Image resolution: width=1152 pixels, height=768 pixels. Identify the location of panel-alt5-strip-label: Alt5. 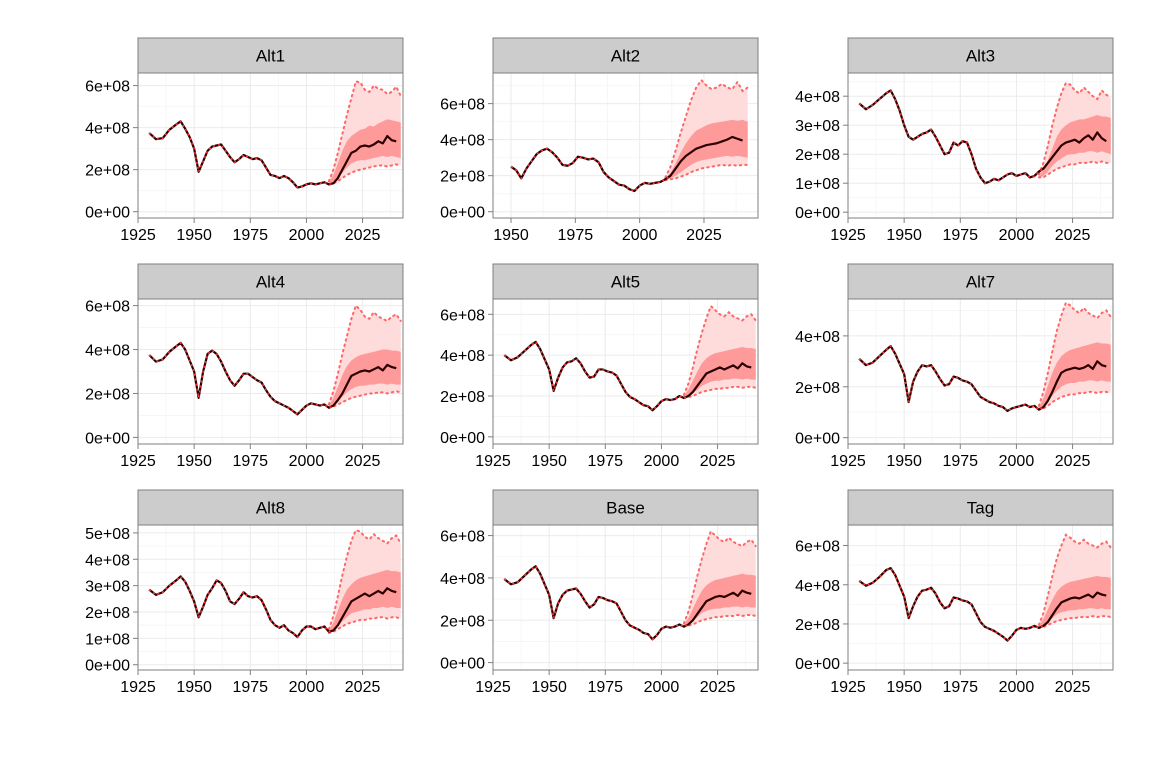
(625, 282).